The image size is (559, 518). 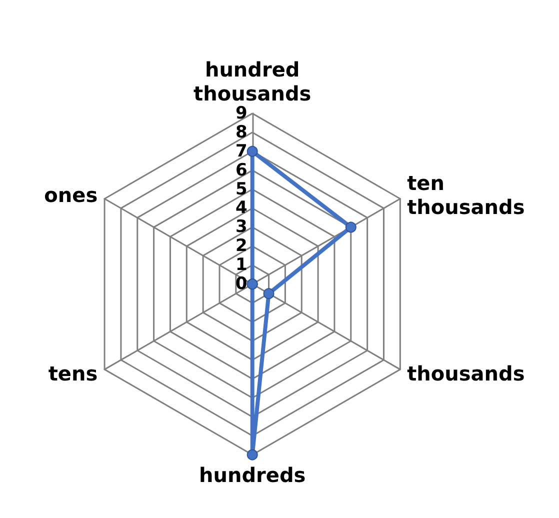 I want to click on y-tick-label: 0, so click(x=242, y=284).